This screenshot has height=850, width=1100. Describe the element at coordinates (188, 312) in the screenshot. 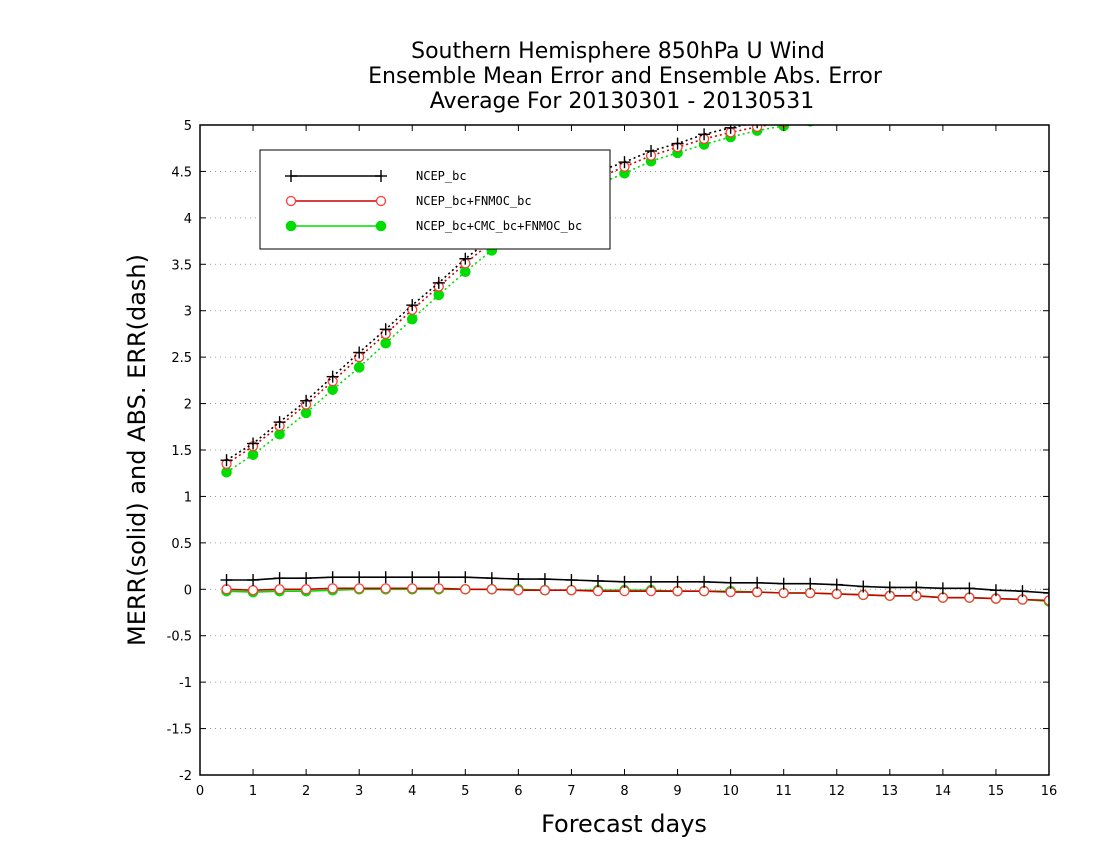

I see `y-tick-label: 3` at that location.